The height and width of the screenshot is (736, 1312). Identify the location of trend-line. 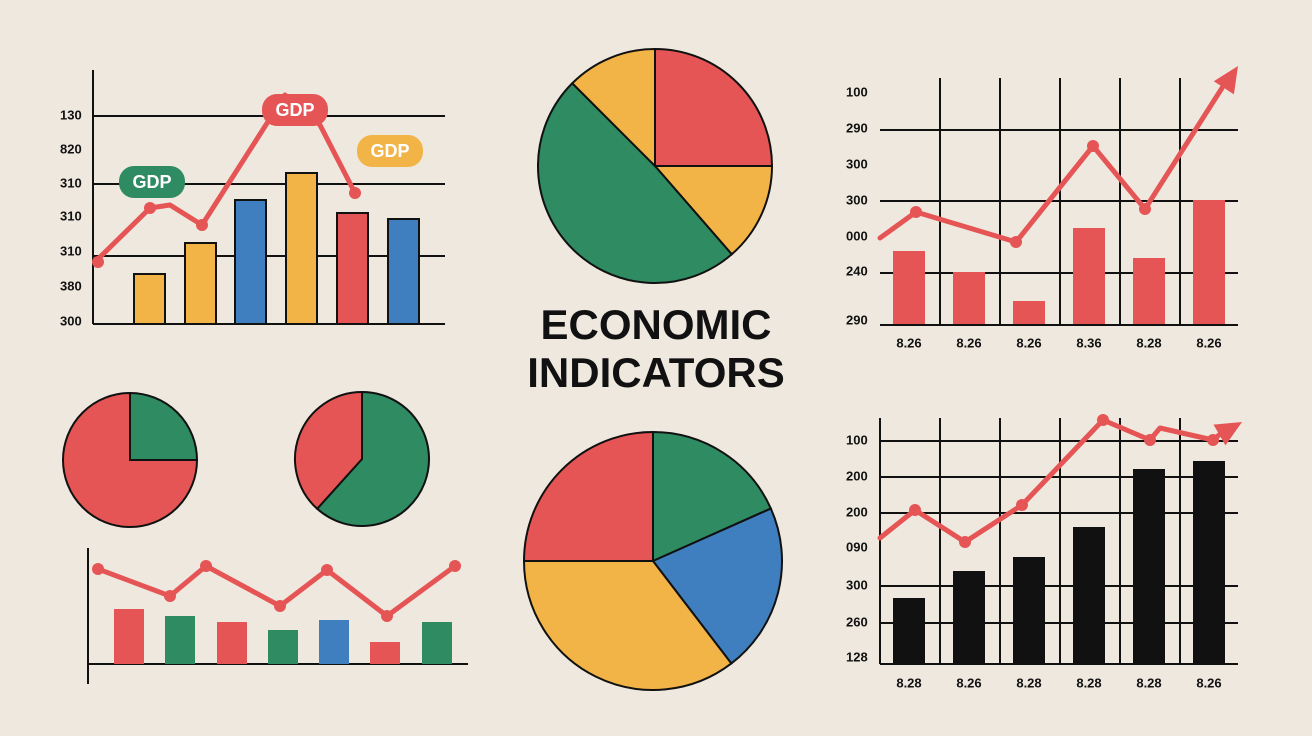
(1051, 165).